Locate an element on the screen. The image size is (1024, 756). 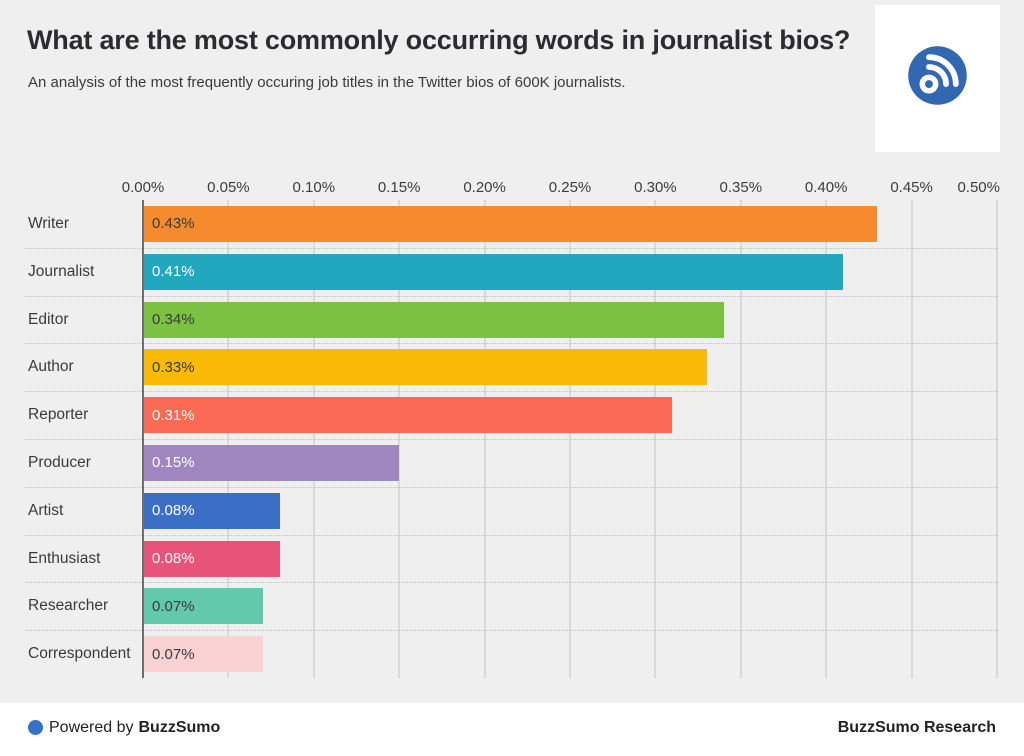
x-axis-tick-label: 0.20% is located at coordinates (484, 187).